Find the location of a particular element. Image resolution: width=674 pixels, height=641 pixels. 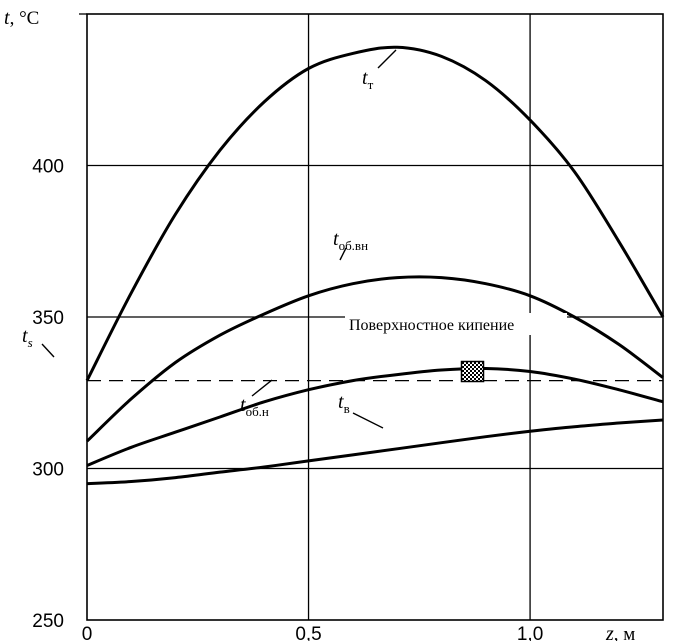

annotation-background is located at coordinates (456, 324).